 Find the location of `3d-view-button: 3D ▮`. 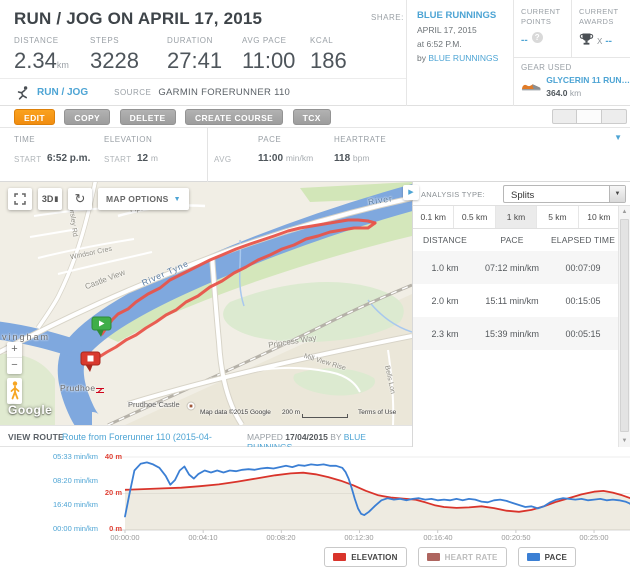

3d-view-button: 3D ▮ is located at coordinates (50, 199).